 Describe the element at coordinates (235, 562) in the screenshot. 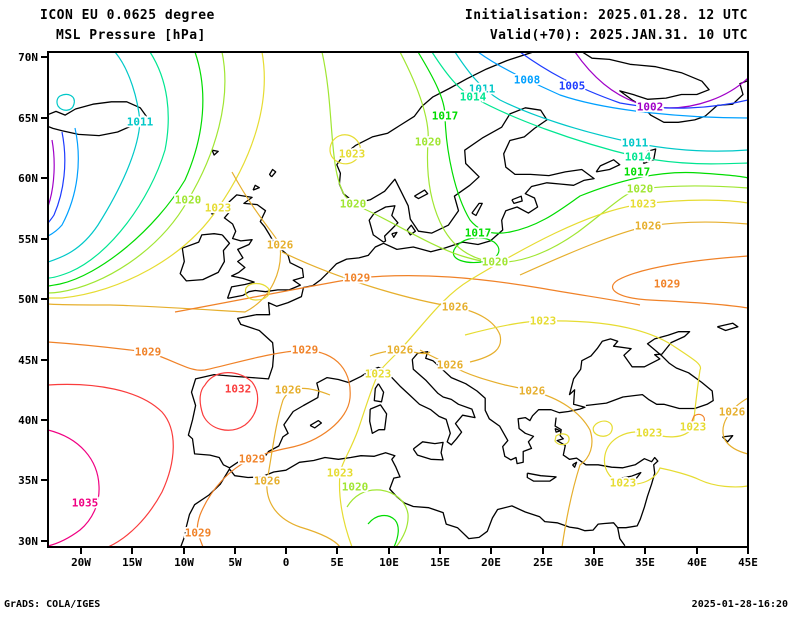

I see `lon-tick-label: 5W` at that location.